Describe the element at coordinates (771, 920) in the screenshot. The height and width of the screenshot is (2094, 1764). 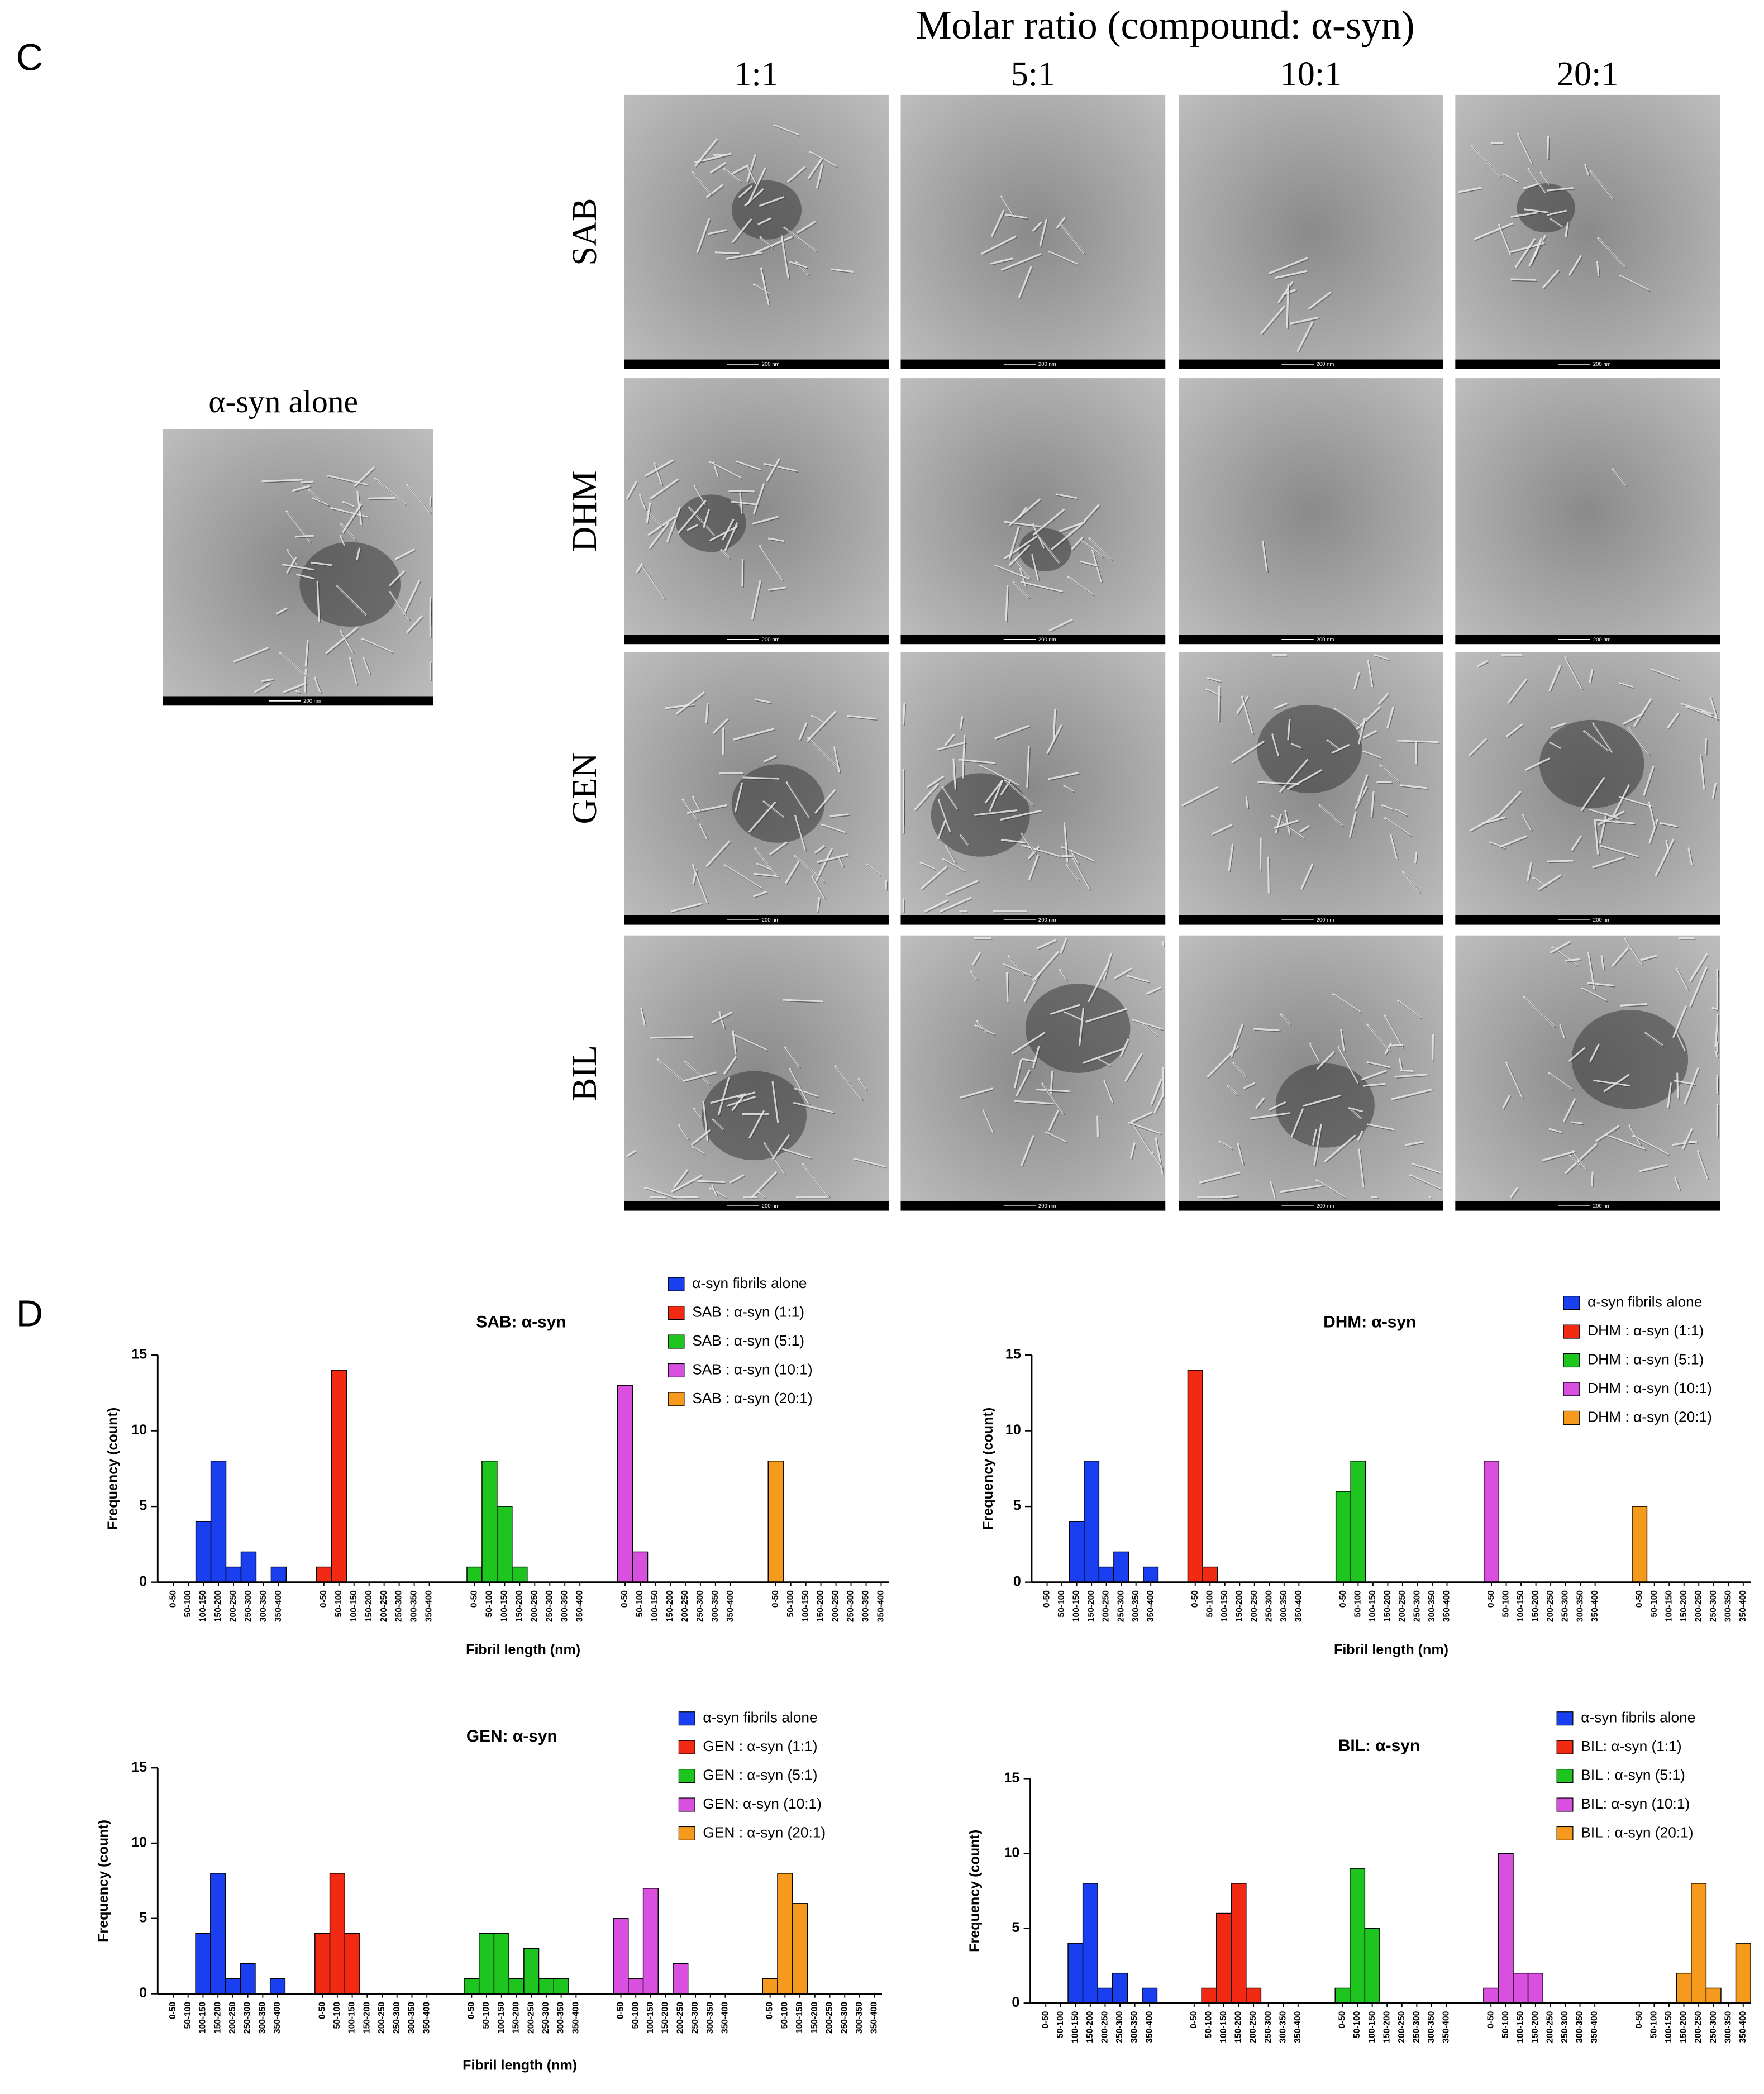
I see `scale-bar-label: 200 nm` at that location.